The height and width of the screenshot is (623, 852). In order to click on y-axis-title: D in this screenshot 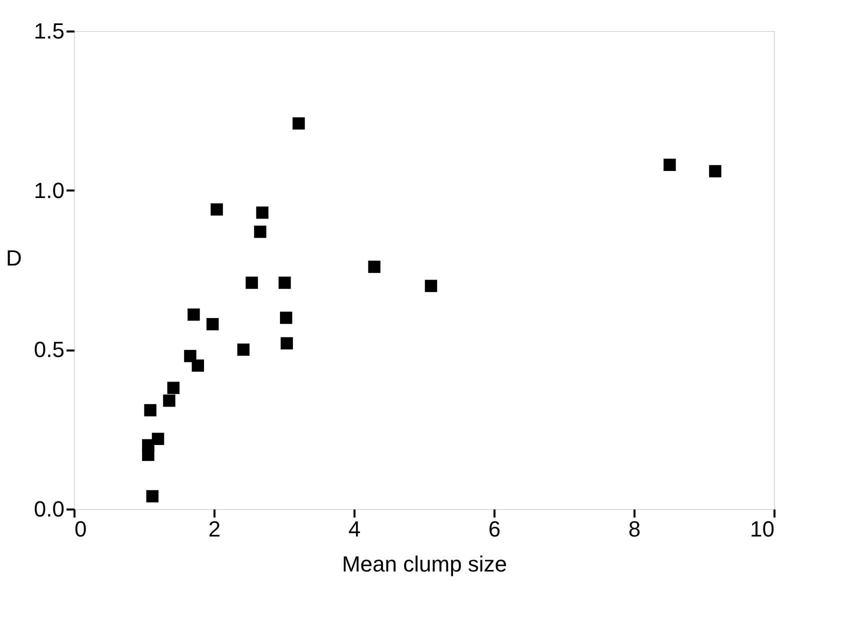, I will do `click(14, 258)`.